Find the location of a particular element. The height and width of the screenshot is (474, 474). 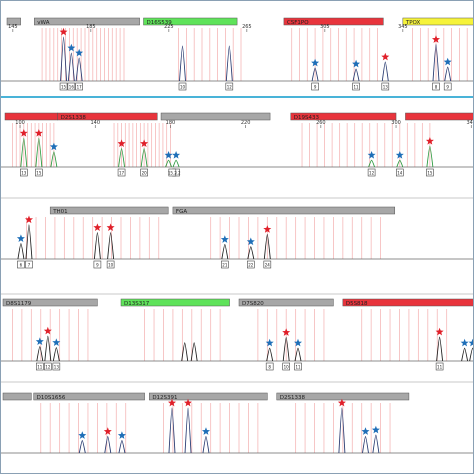

allele-label: 9 is located at coordinates (315, 87).